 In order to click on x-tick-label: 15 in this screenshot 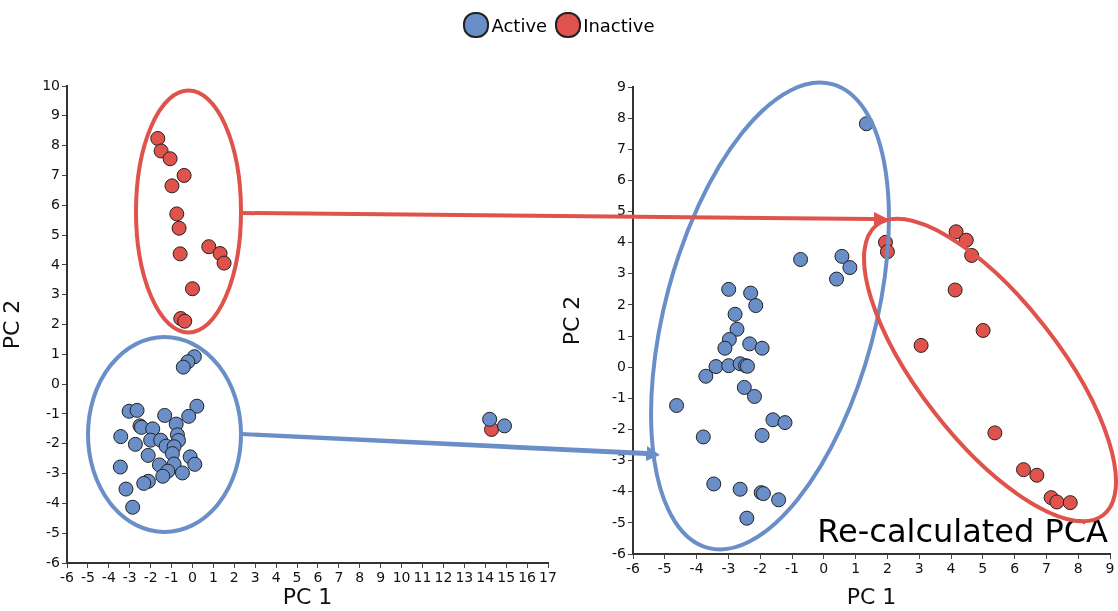, I will do `click(506, 577)`.